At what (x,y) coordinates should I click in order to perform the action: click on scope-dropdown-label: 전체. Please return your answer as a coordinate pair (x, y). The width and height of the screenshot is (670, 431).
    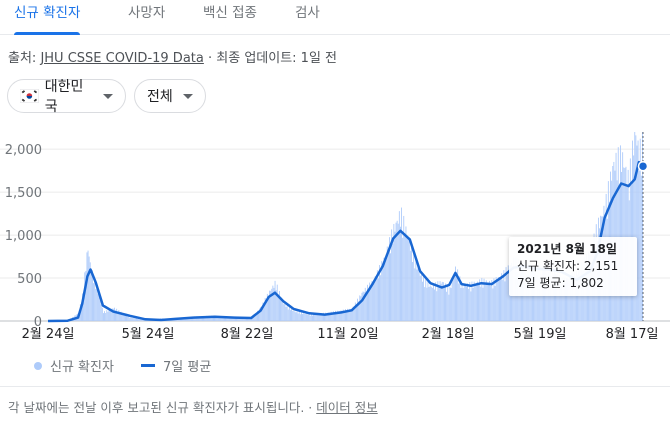
    Looking at the image, I should click on (160, 97).